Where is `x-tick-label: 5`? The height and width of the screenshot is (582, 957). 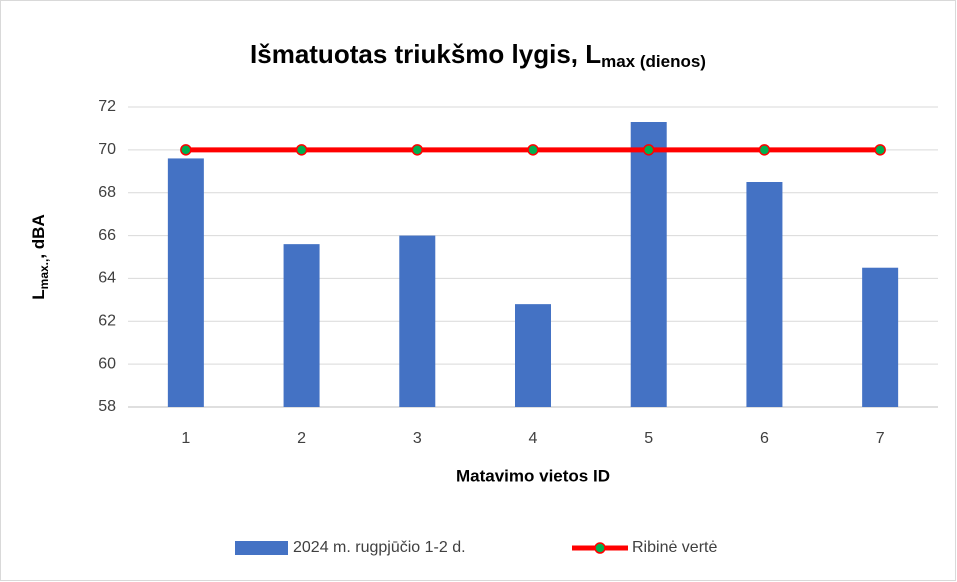
x-tick-label: 5 is located at coordinates (648, 438).